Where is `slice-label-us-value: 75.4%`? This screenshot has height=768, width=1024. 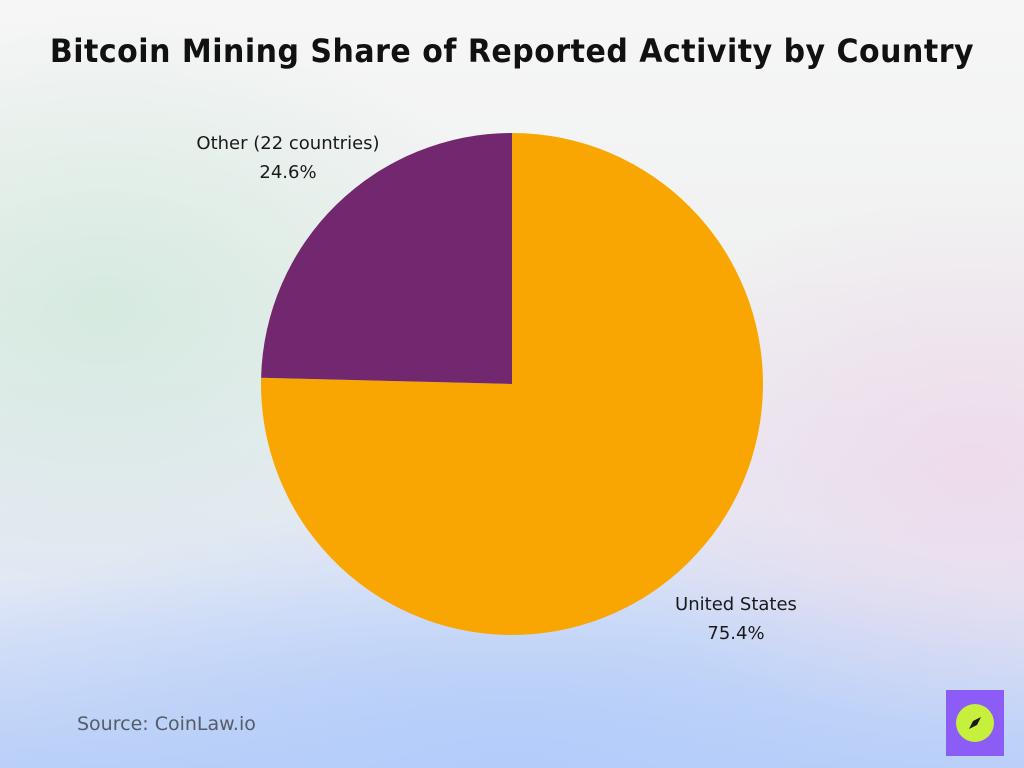 slice-label-us-value: 75.4% is located at coordinates (735, 633).